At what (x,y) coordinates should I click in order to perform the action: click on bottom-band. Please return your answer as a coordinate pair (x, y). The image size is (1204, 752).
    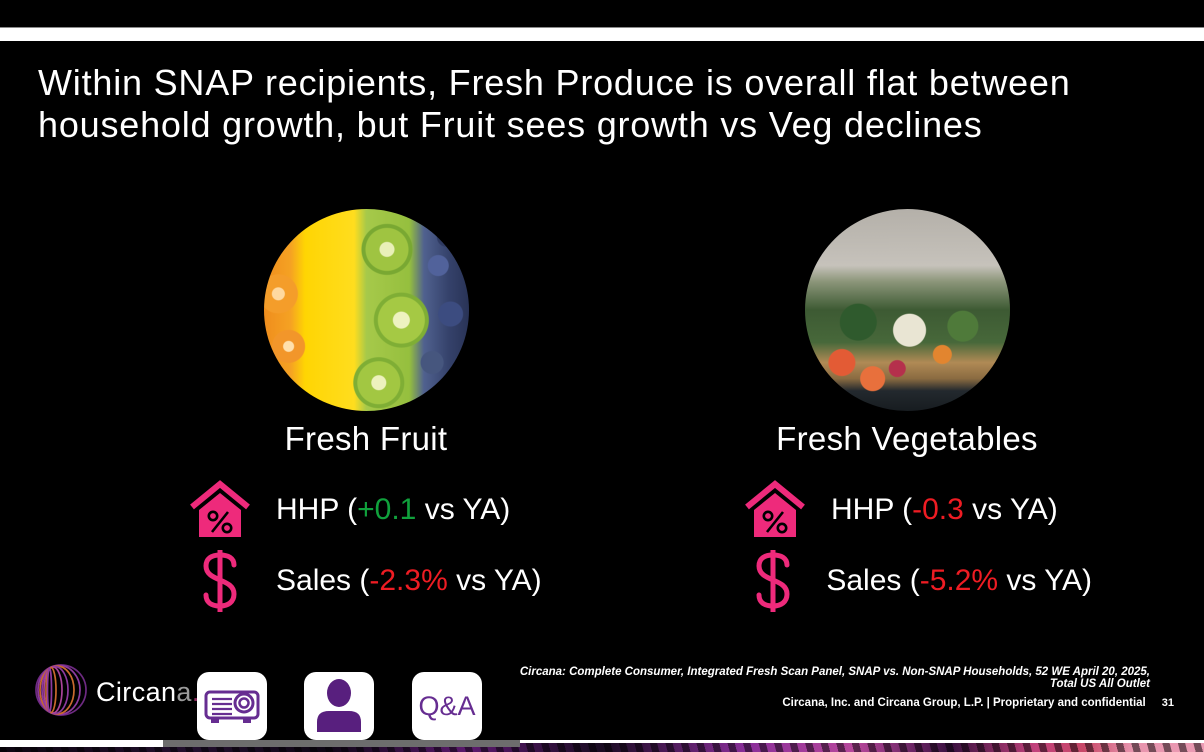
    Looking at the image, I should click on (602, 746).